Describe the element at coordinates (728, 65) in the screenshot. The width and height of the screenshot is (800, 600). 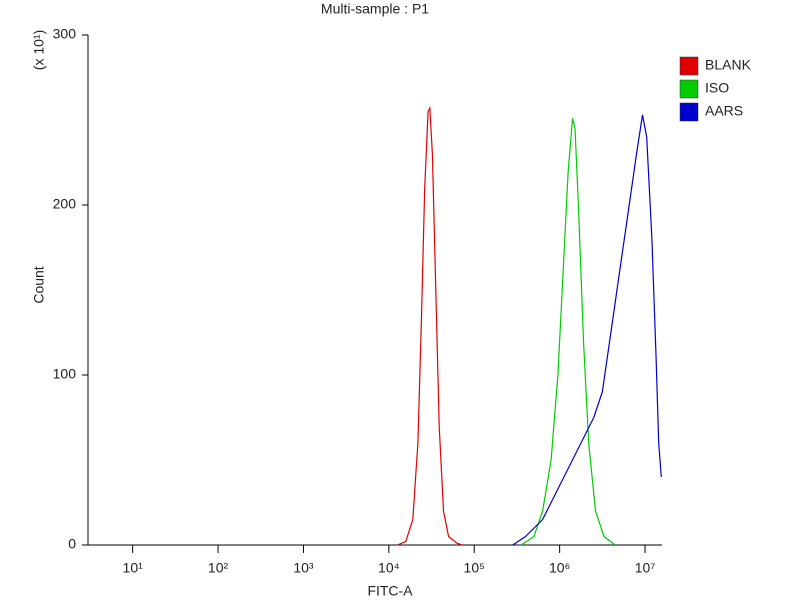
I see `legend-label: BLANK` at that location.